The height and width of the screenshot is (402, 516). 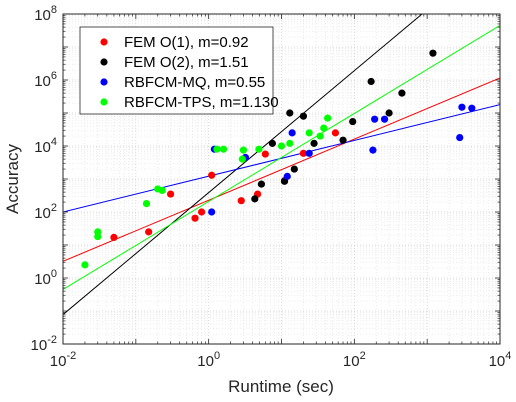 What do you see at coordinates (201, 102) in the screenshot?
I see `legend-label-series-3: RBFCM-TPS, m=1.130` at bounding box center [201, 102].